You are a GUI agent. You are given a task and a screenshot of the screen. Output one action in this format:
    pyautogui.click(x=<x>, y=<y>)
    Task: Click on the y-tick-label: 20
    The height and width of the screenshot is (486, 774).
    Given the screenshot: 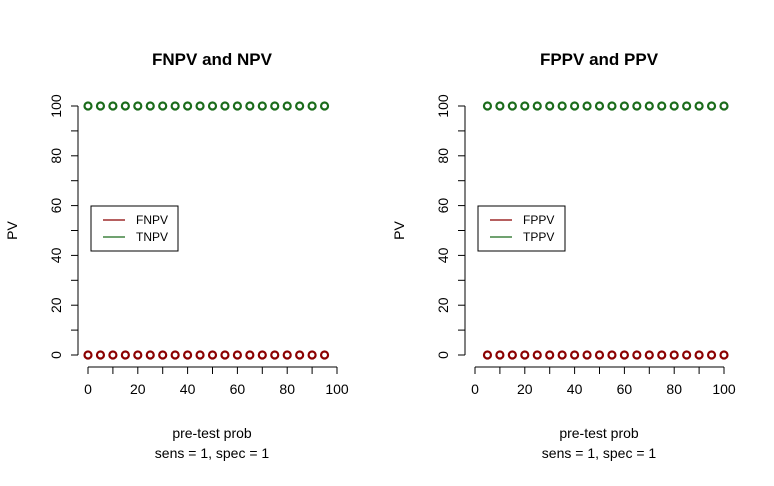 What is the action you would take?
    pyautogui.click(x=443, y=305)
    